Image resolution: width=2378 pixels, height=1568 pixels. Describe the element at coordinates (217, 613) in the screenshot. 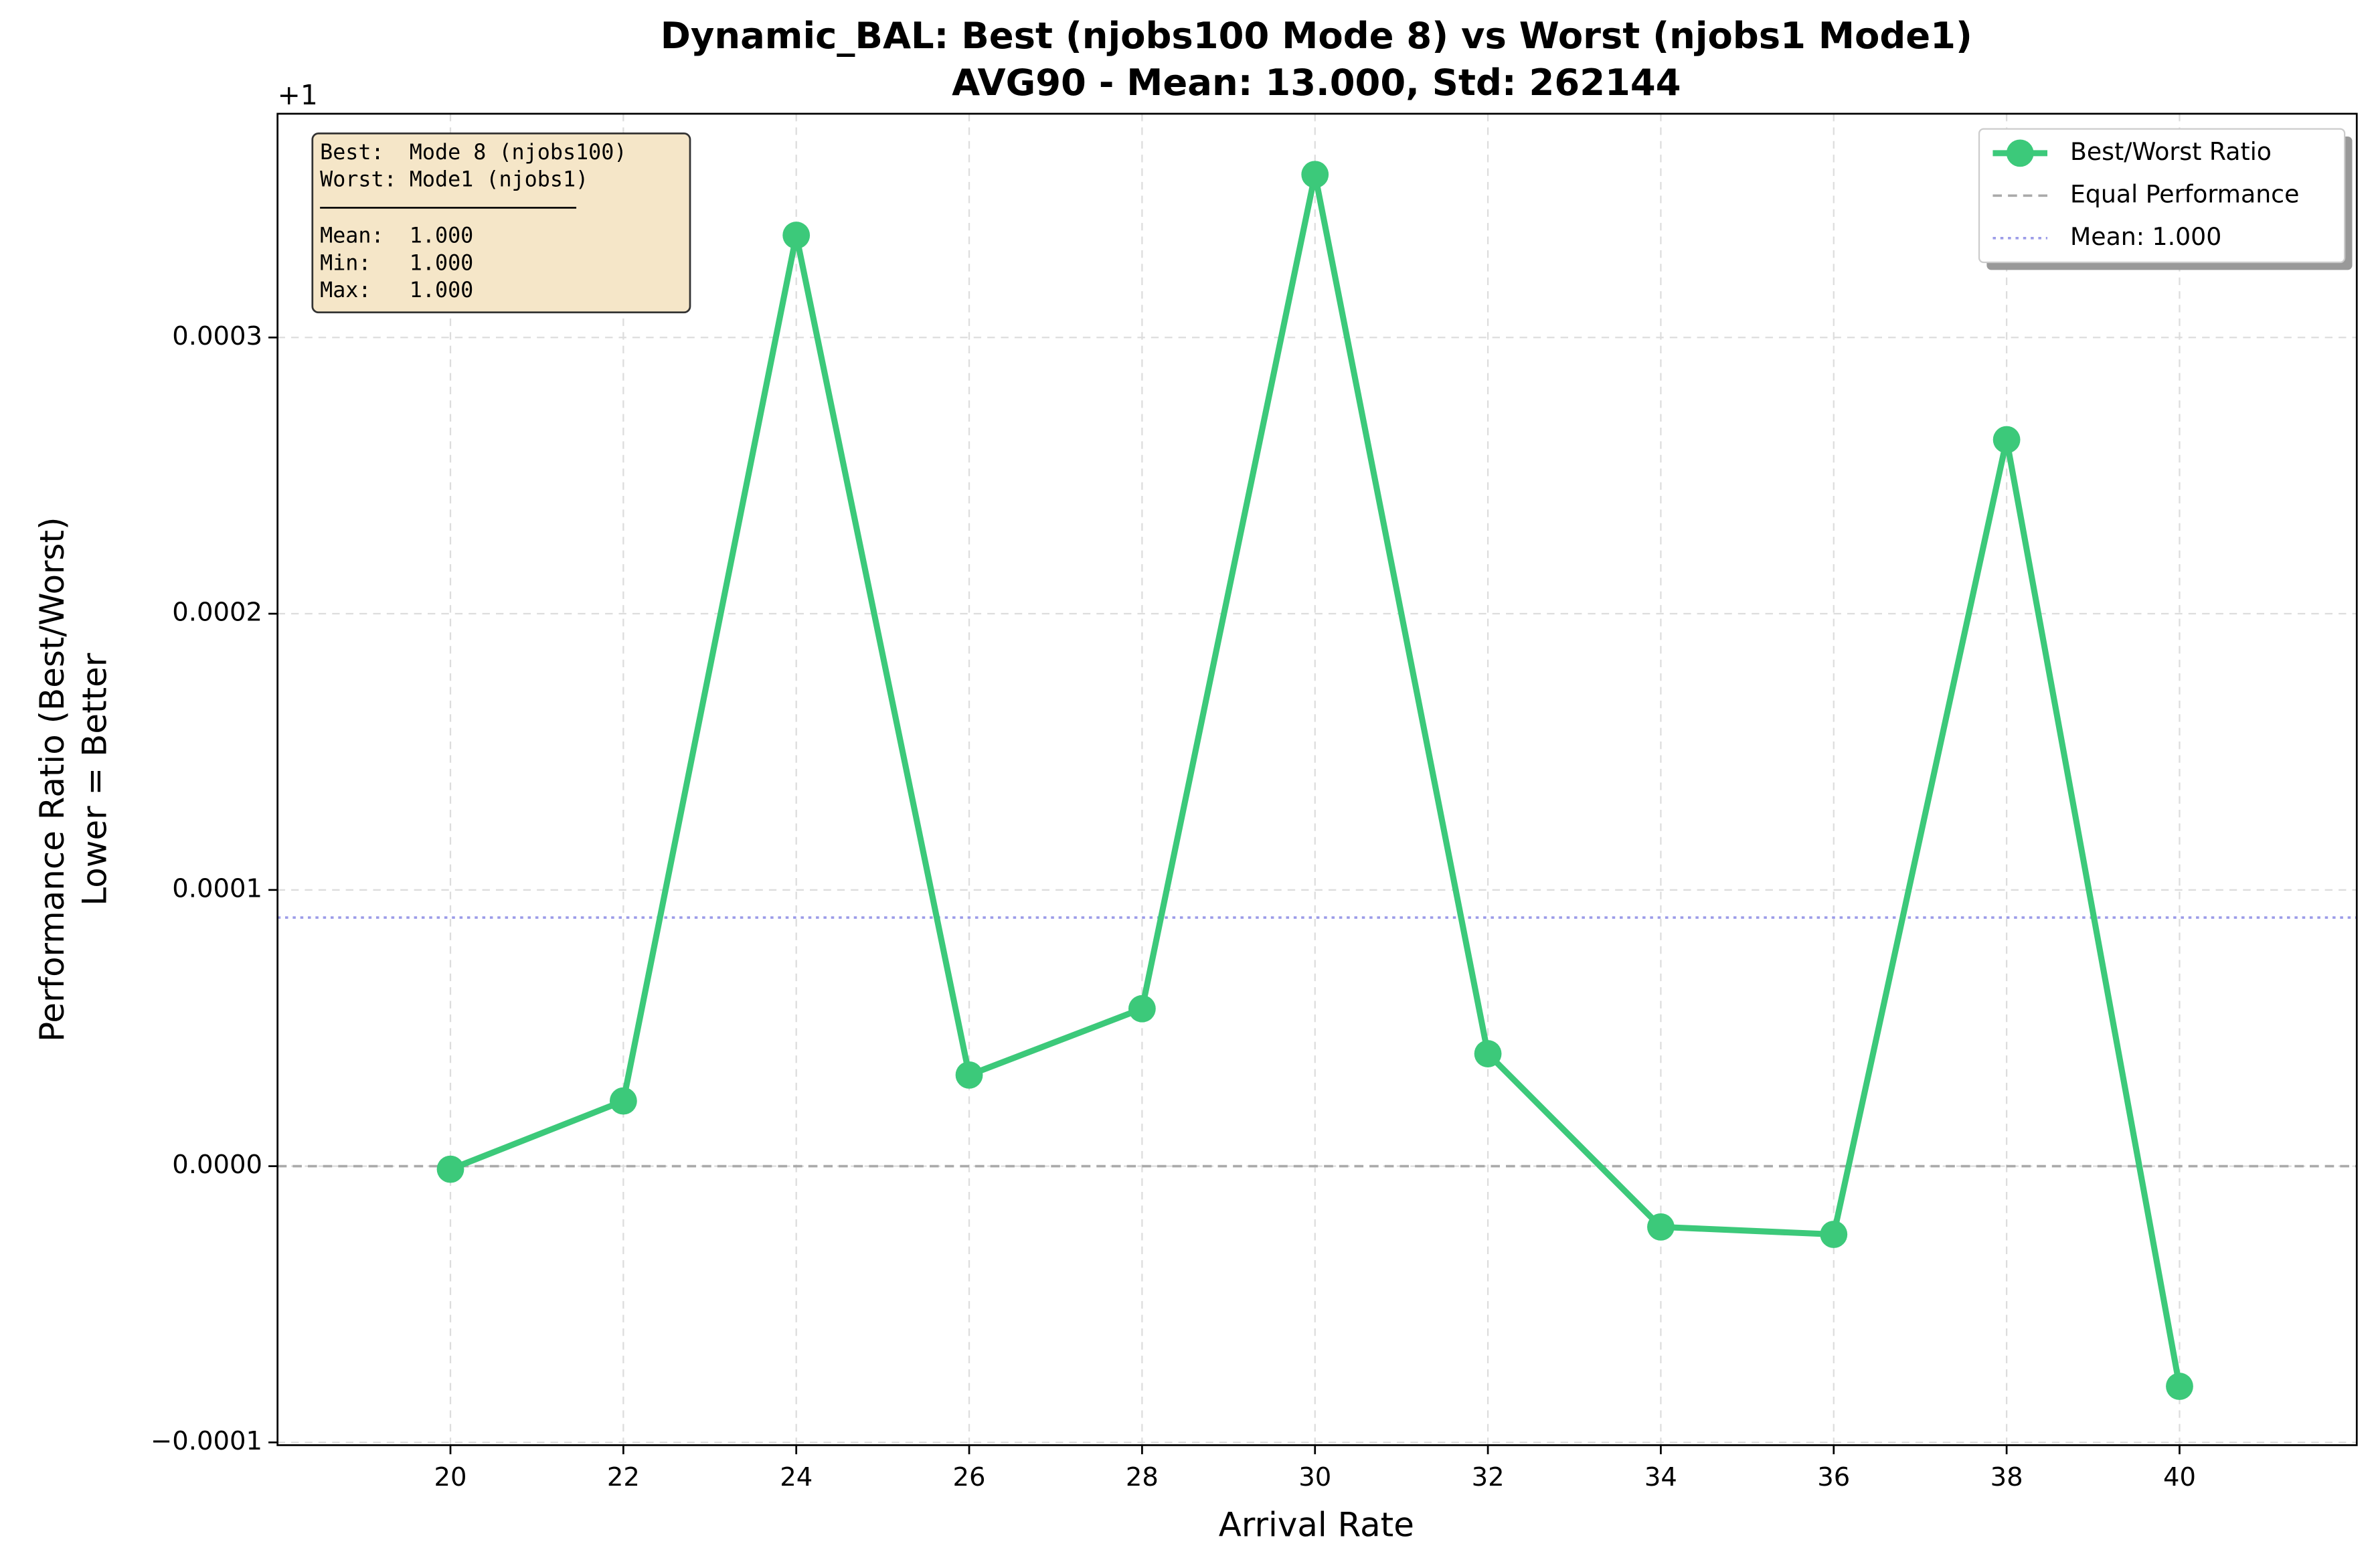

I see `y-tick-label: 0.0002` at that location.